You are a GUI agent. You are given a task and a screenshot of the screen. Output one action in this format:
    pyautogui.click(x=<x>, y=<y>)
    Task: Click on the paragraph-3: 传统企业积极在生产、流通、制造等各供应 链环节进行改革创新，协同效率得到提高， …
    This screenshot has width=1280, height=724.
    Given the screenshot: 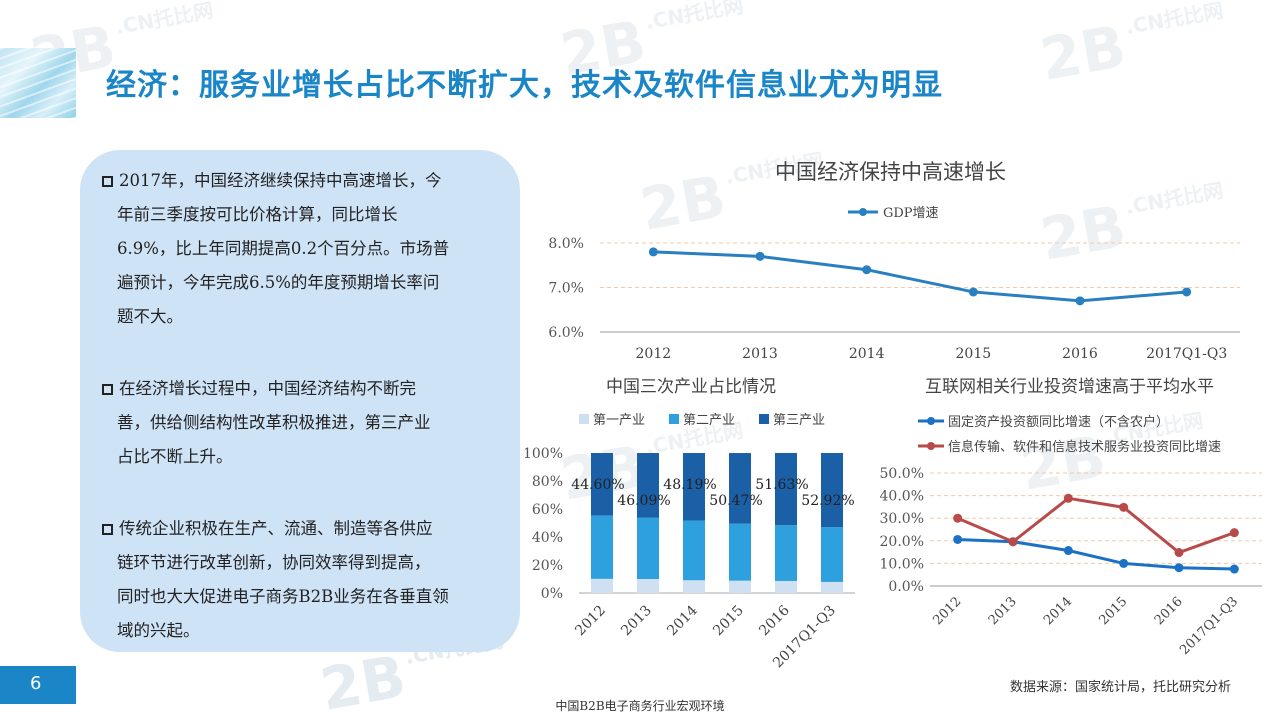 What is the action you would take?
    pyautogui.click(x=296, y=580)
    